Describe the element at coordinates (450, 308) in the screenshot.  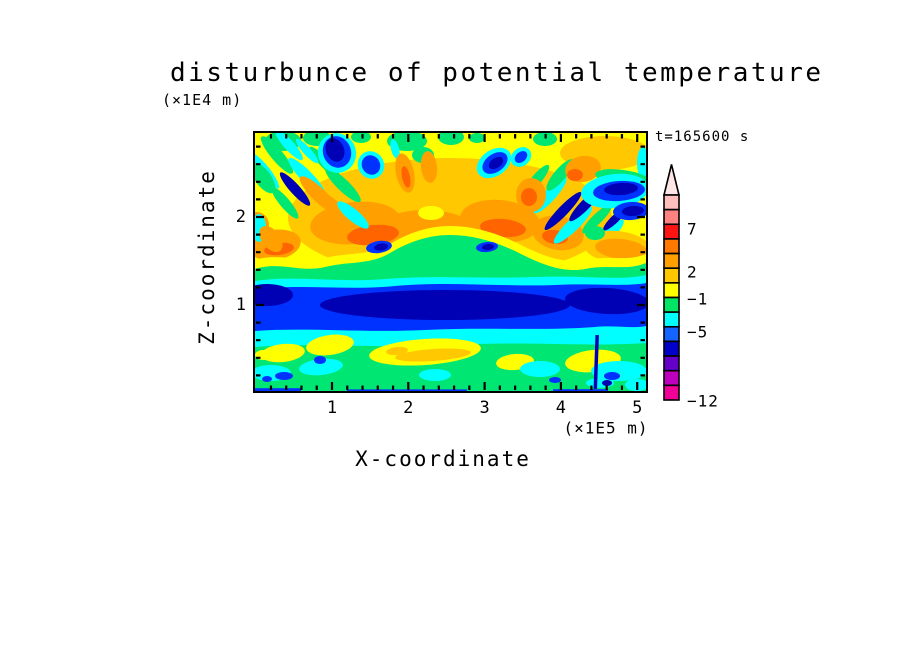
I see `mid-bands` at that location.